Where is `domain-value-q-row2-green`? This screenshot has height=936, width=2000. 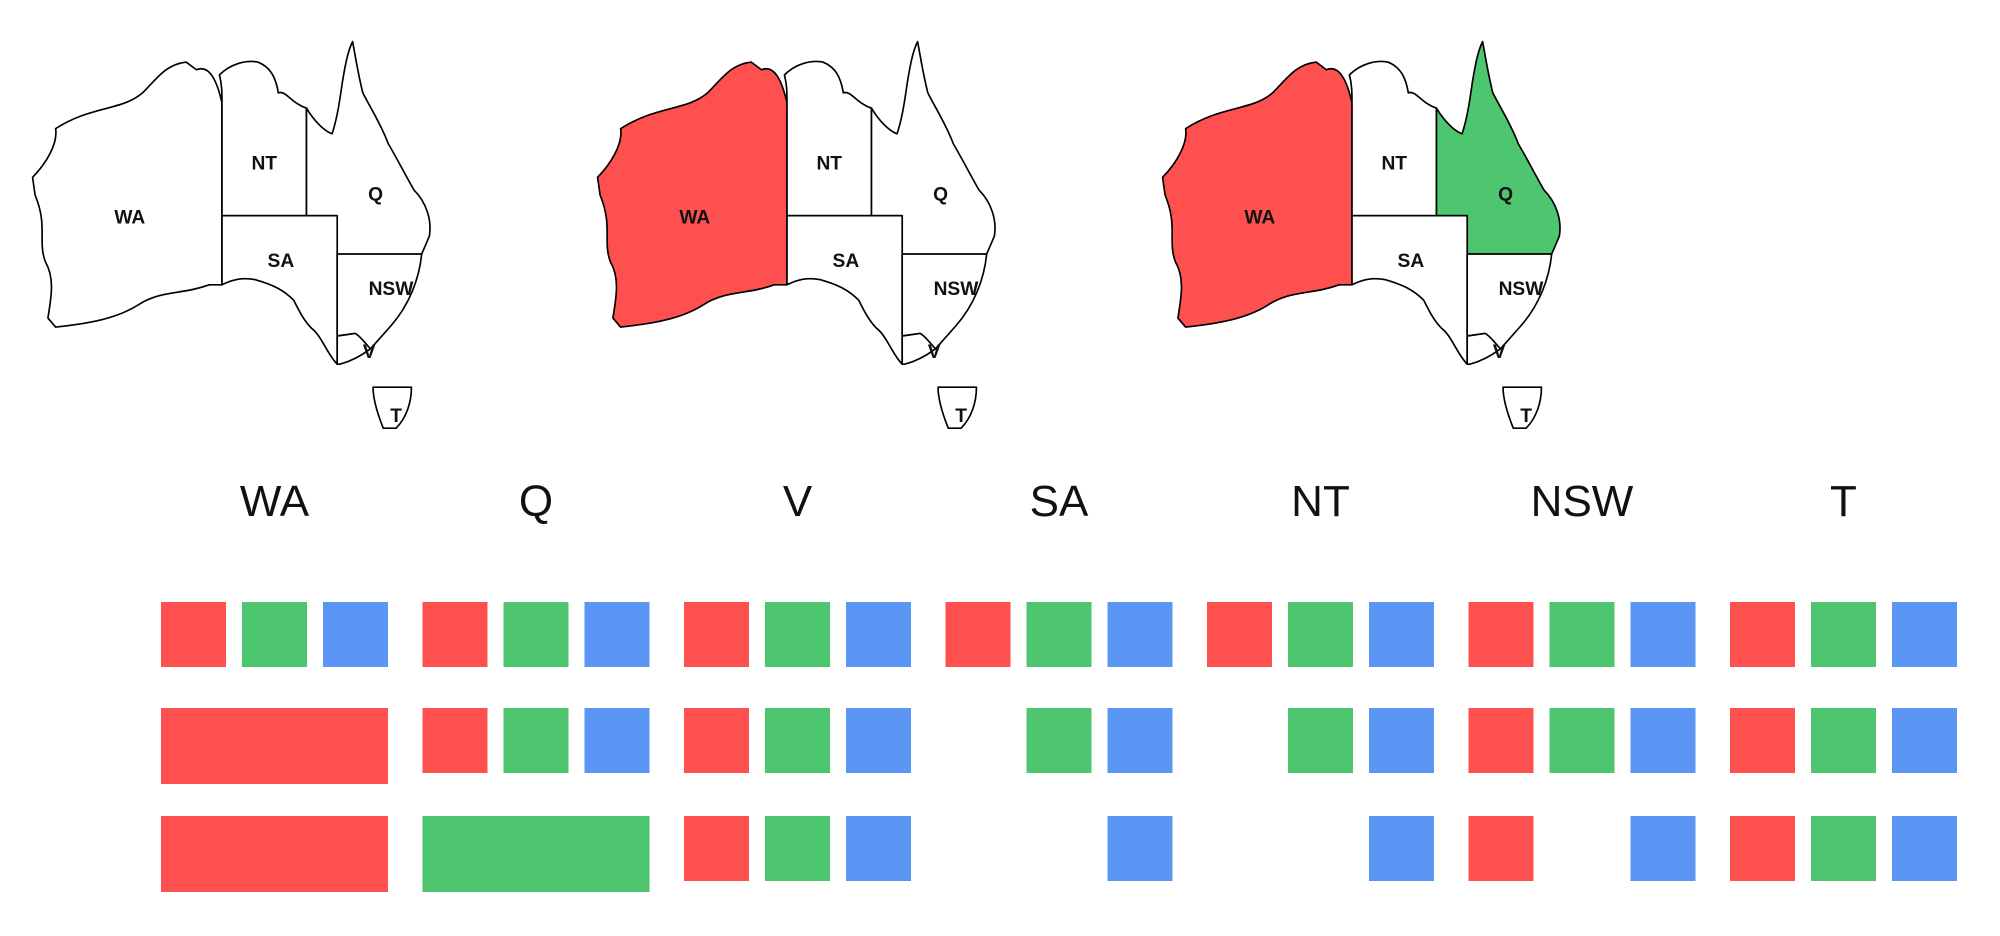 domain-value-q-row2-green is located at coordinates (536, 740).